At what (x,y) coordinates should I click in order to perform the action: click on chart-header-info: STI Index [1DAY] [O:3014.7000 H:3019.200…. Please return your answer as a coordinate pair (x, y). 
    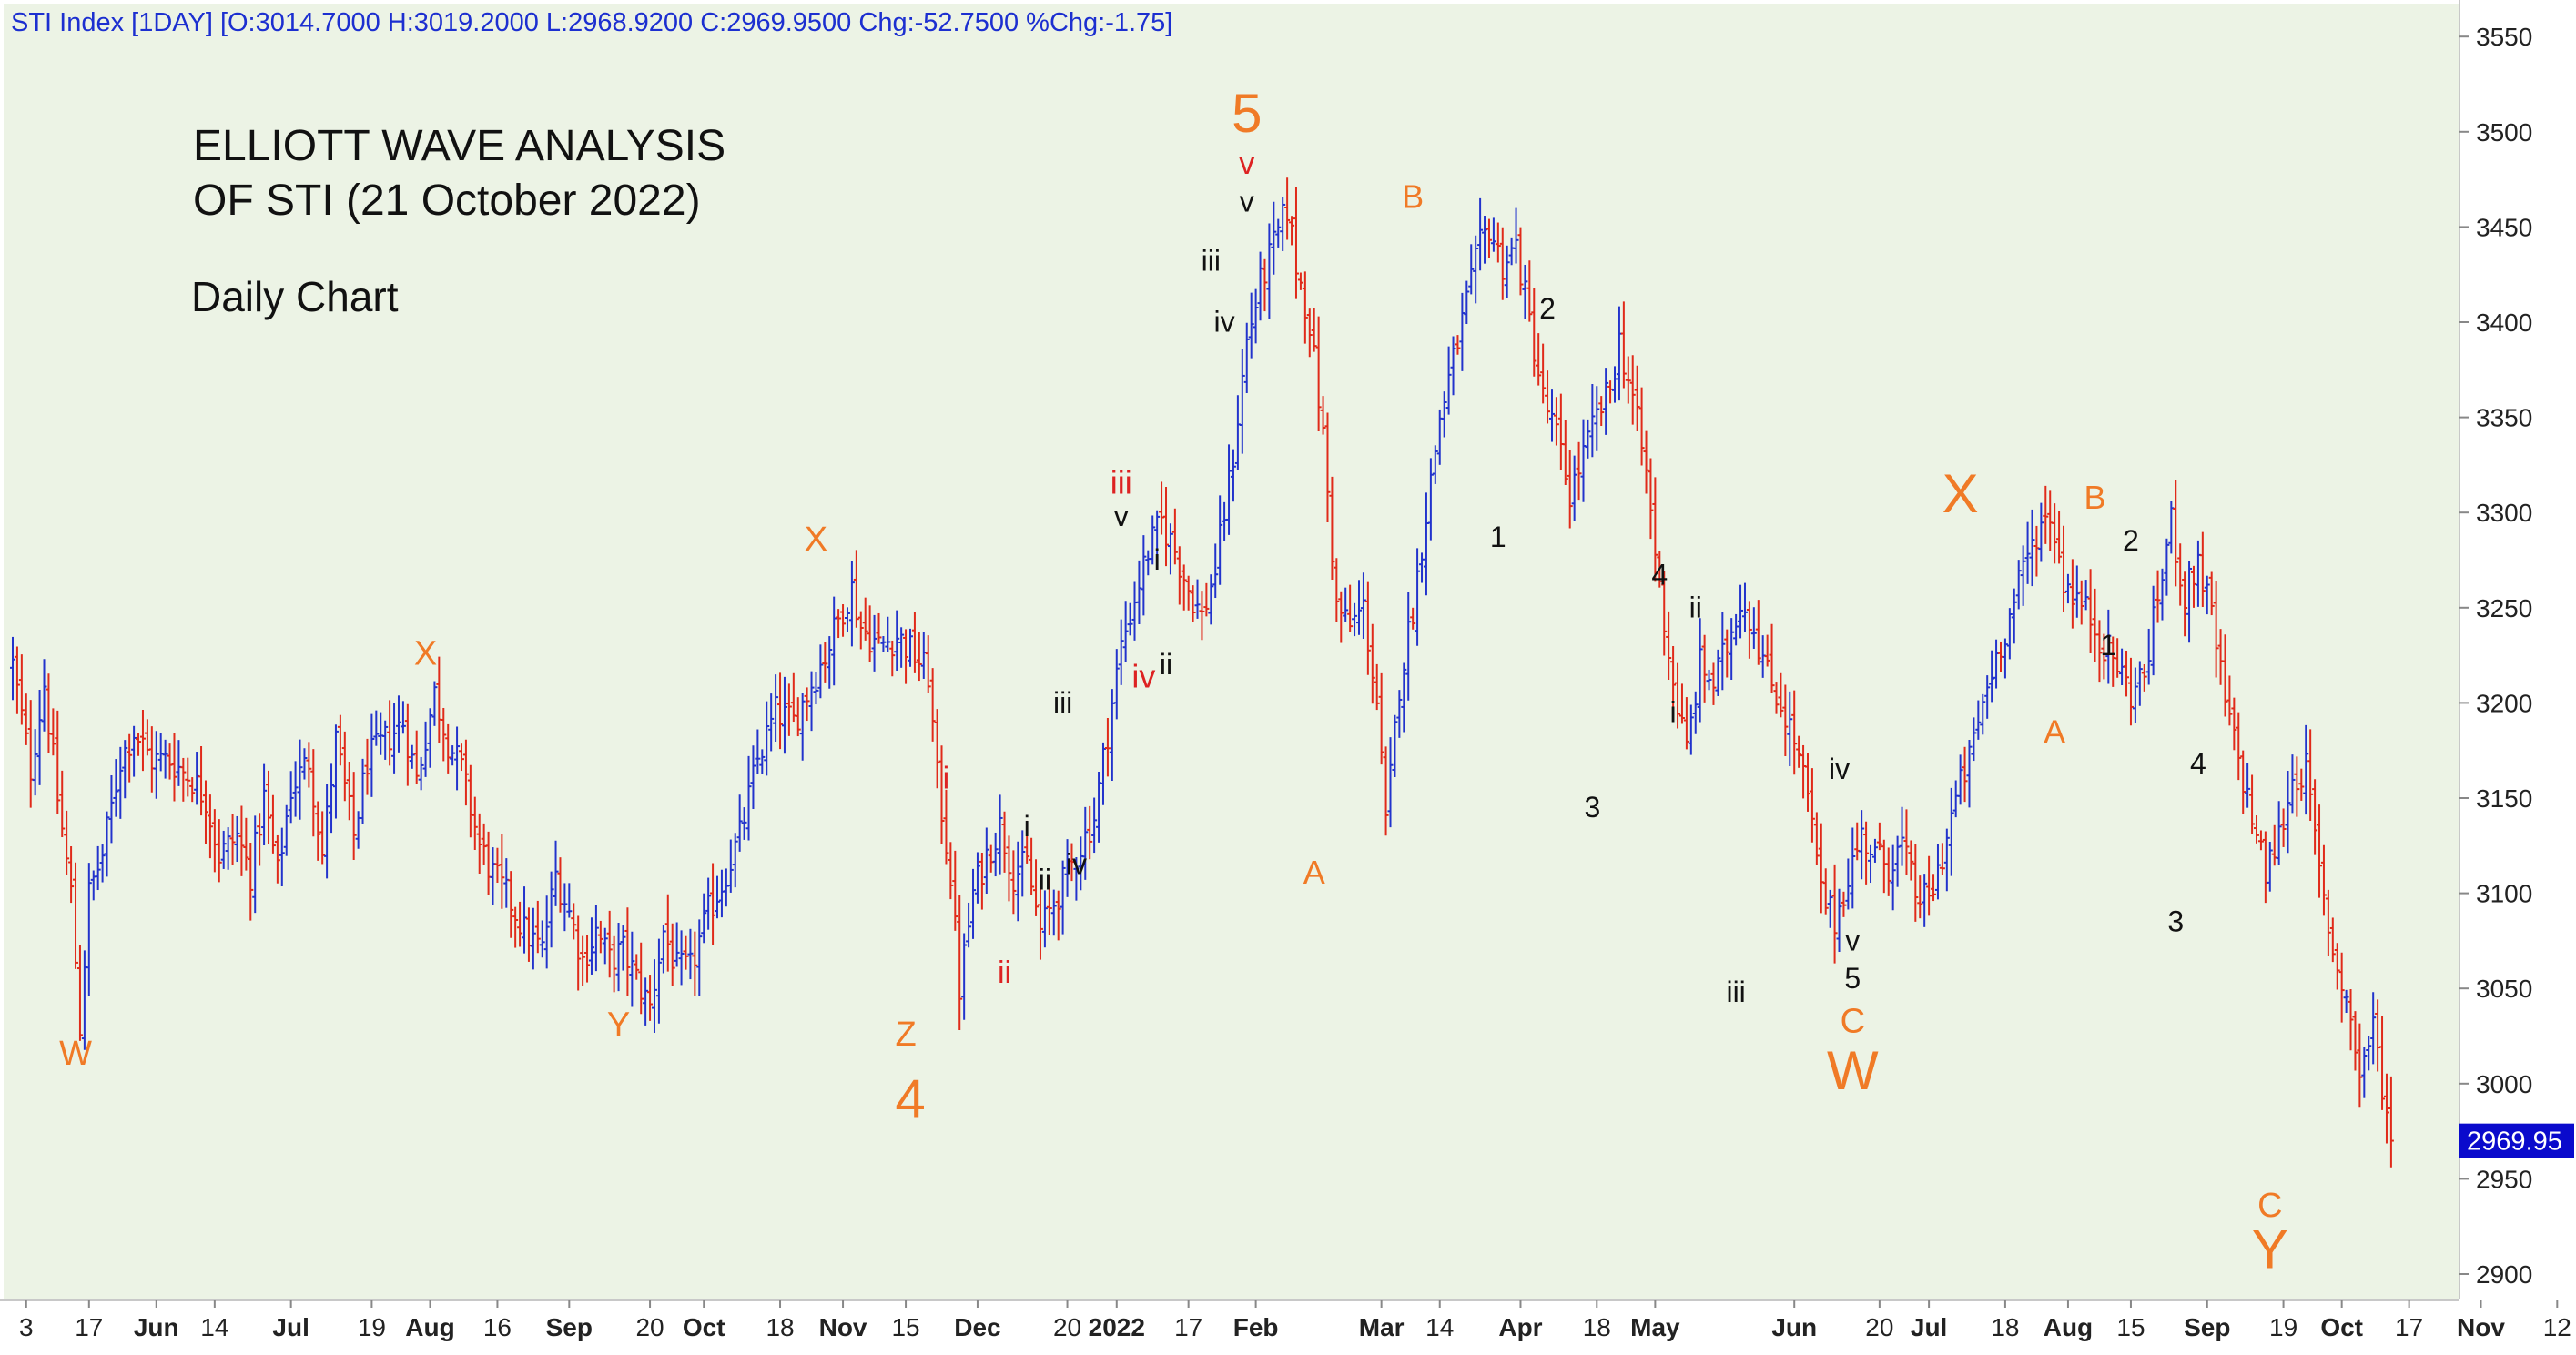
    Looking at the image, I should click on (591, 22).